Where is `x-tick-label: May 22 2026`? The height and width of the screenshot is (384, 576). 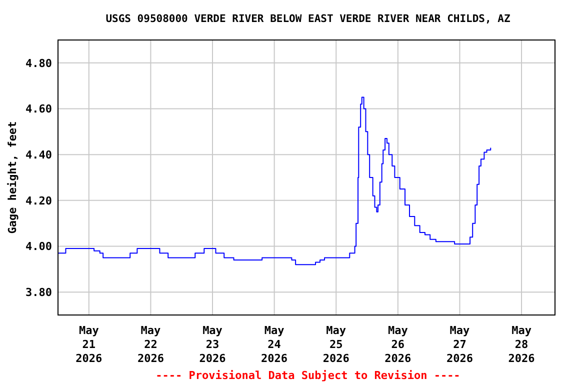
x-tick-label: May 22 2026 is located at coordinates (150, 344).